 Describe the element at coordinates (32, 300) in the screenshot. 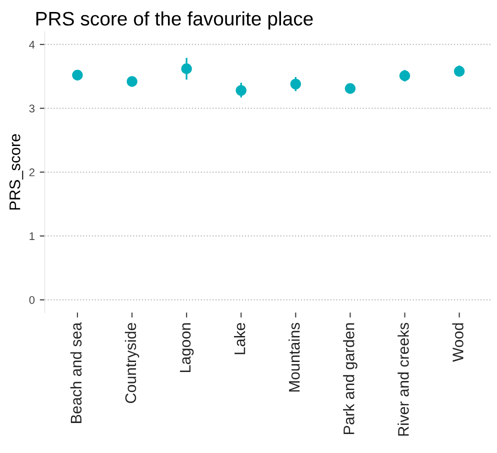

I see `y-tick-label: 0` at that location.